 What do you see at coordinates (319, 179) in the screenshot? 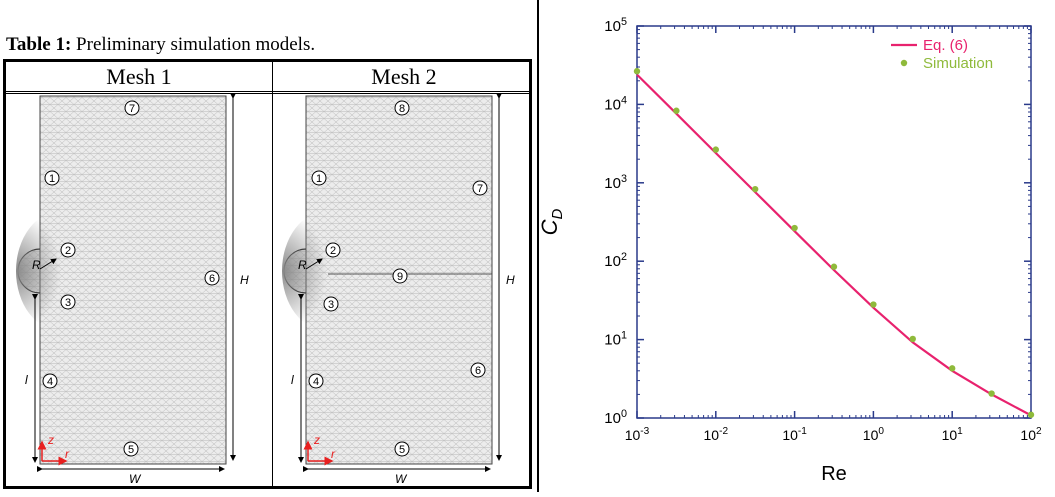
I see `mesh2-region-1: 1` at bounding box center [319, 179].